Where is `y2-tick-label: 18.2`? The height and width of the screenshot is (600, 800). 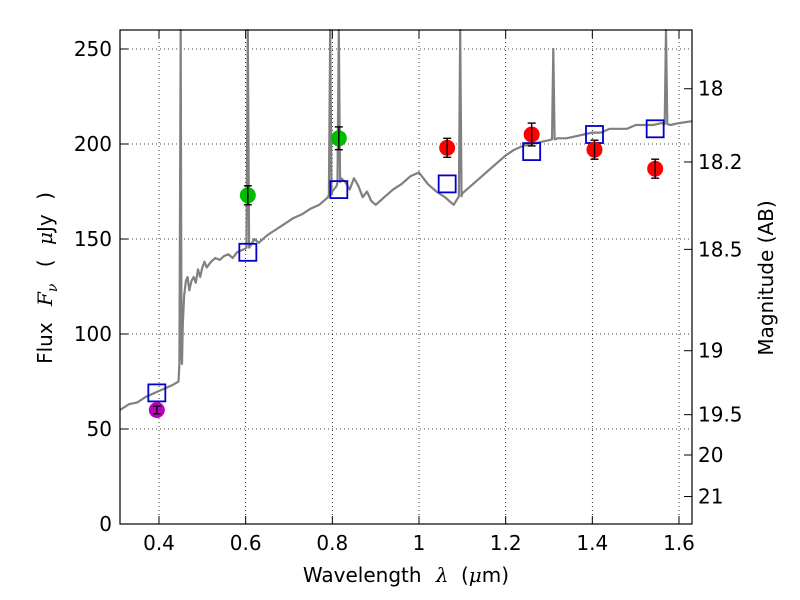 y2-tick-label: 18.2 is located at coordinates (720, 162).